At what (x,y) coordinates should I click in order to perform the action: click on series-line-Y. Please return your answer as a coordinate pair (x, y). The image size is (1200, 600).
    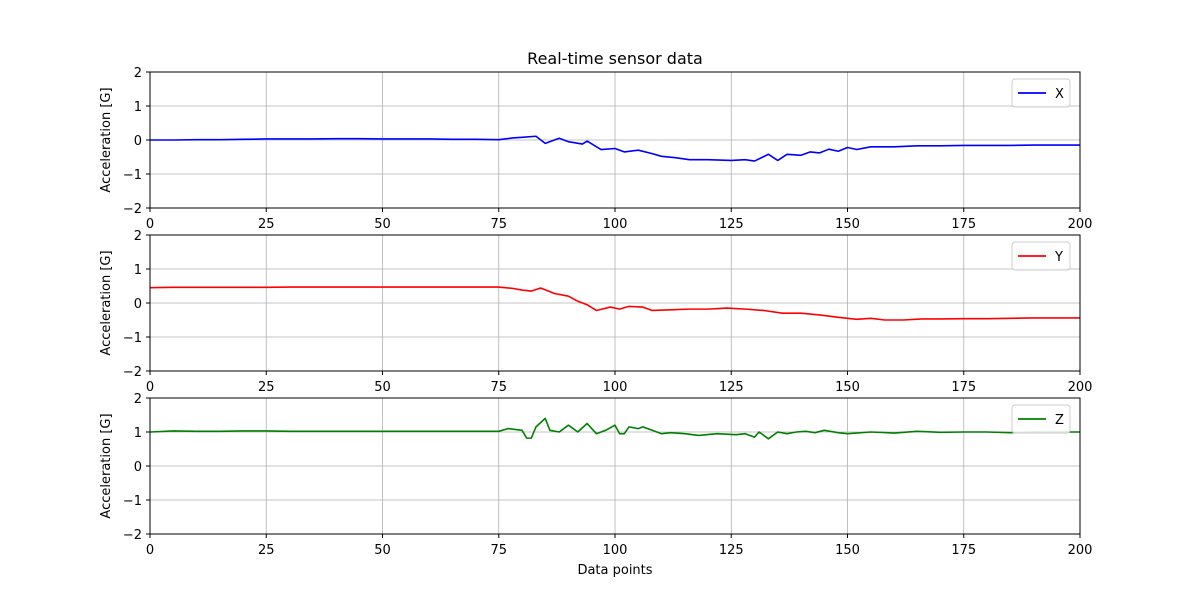
    Looking at the image, I should click on (614, 303).